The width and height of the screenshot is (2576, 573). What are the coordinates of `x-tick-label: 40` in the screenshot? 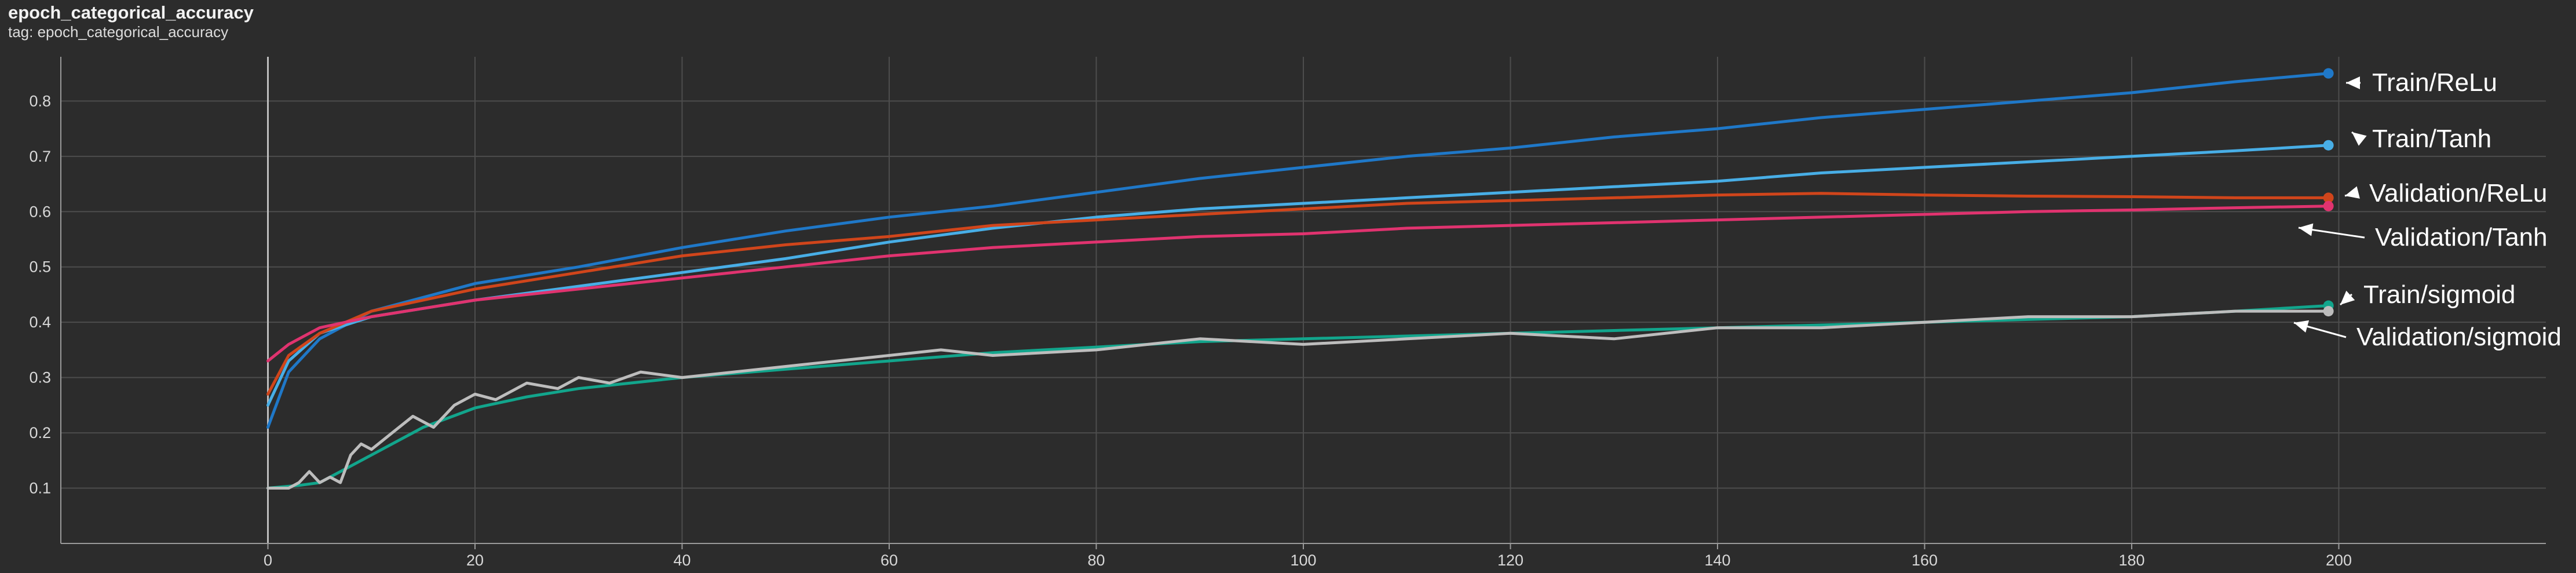 It's located at (681, 560).